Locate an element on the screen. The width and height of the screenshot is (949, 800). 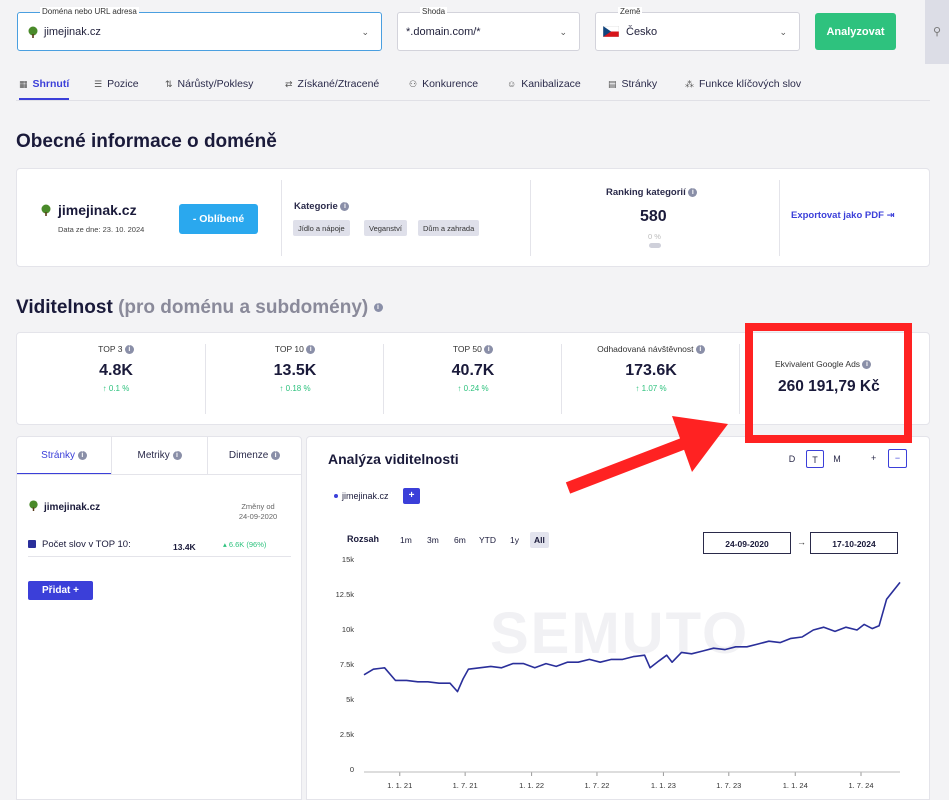
category-title: Kategorie i is located at coordinates (322, 206).